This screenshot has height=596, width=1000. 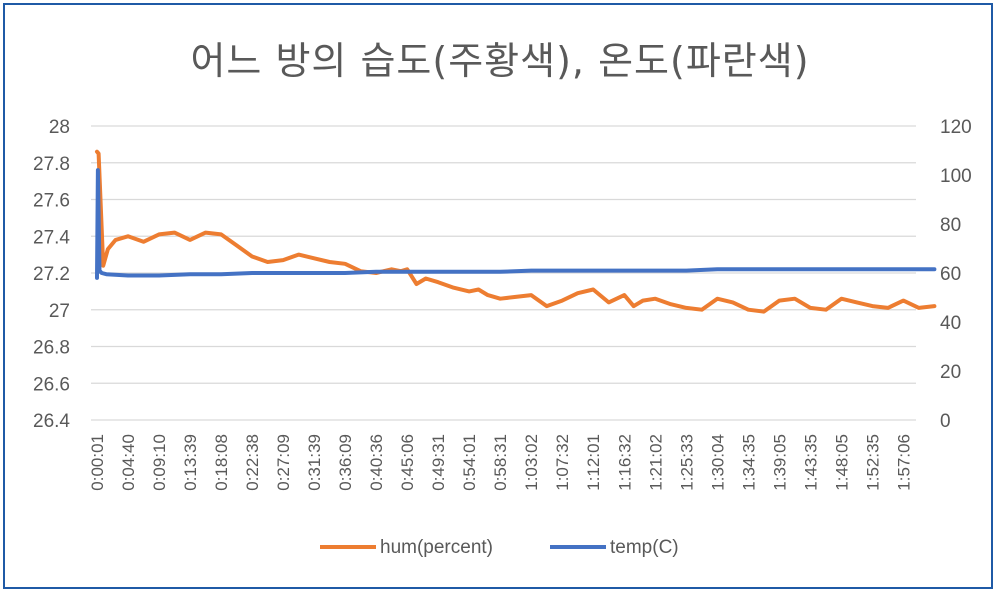 What do you see at coordinates (950, 323) in the screenshot?
I see `y-right-tick-label: 40` at bounding box center [950, 323].